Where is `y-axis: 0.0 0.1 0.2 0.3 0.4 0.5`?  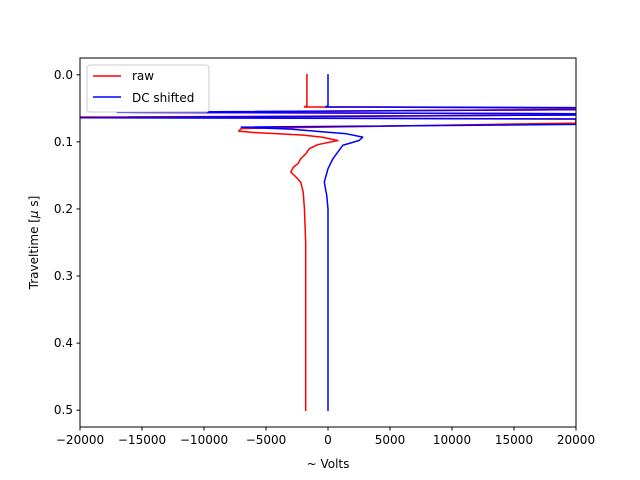 y-axis: 0.0 0.1 0.2 0.3 0.4 0.5 is located at coordinates (67, 242).